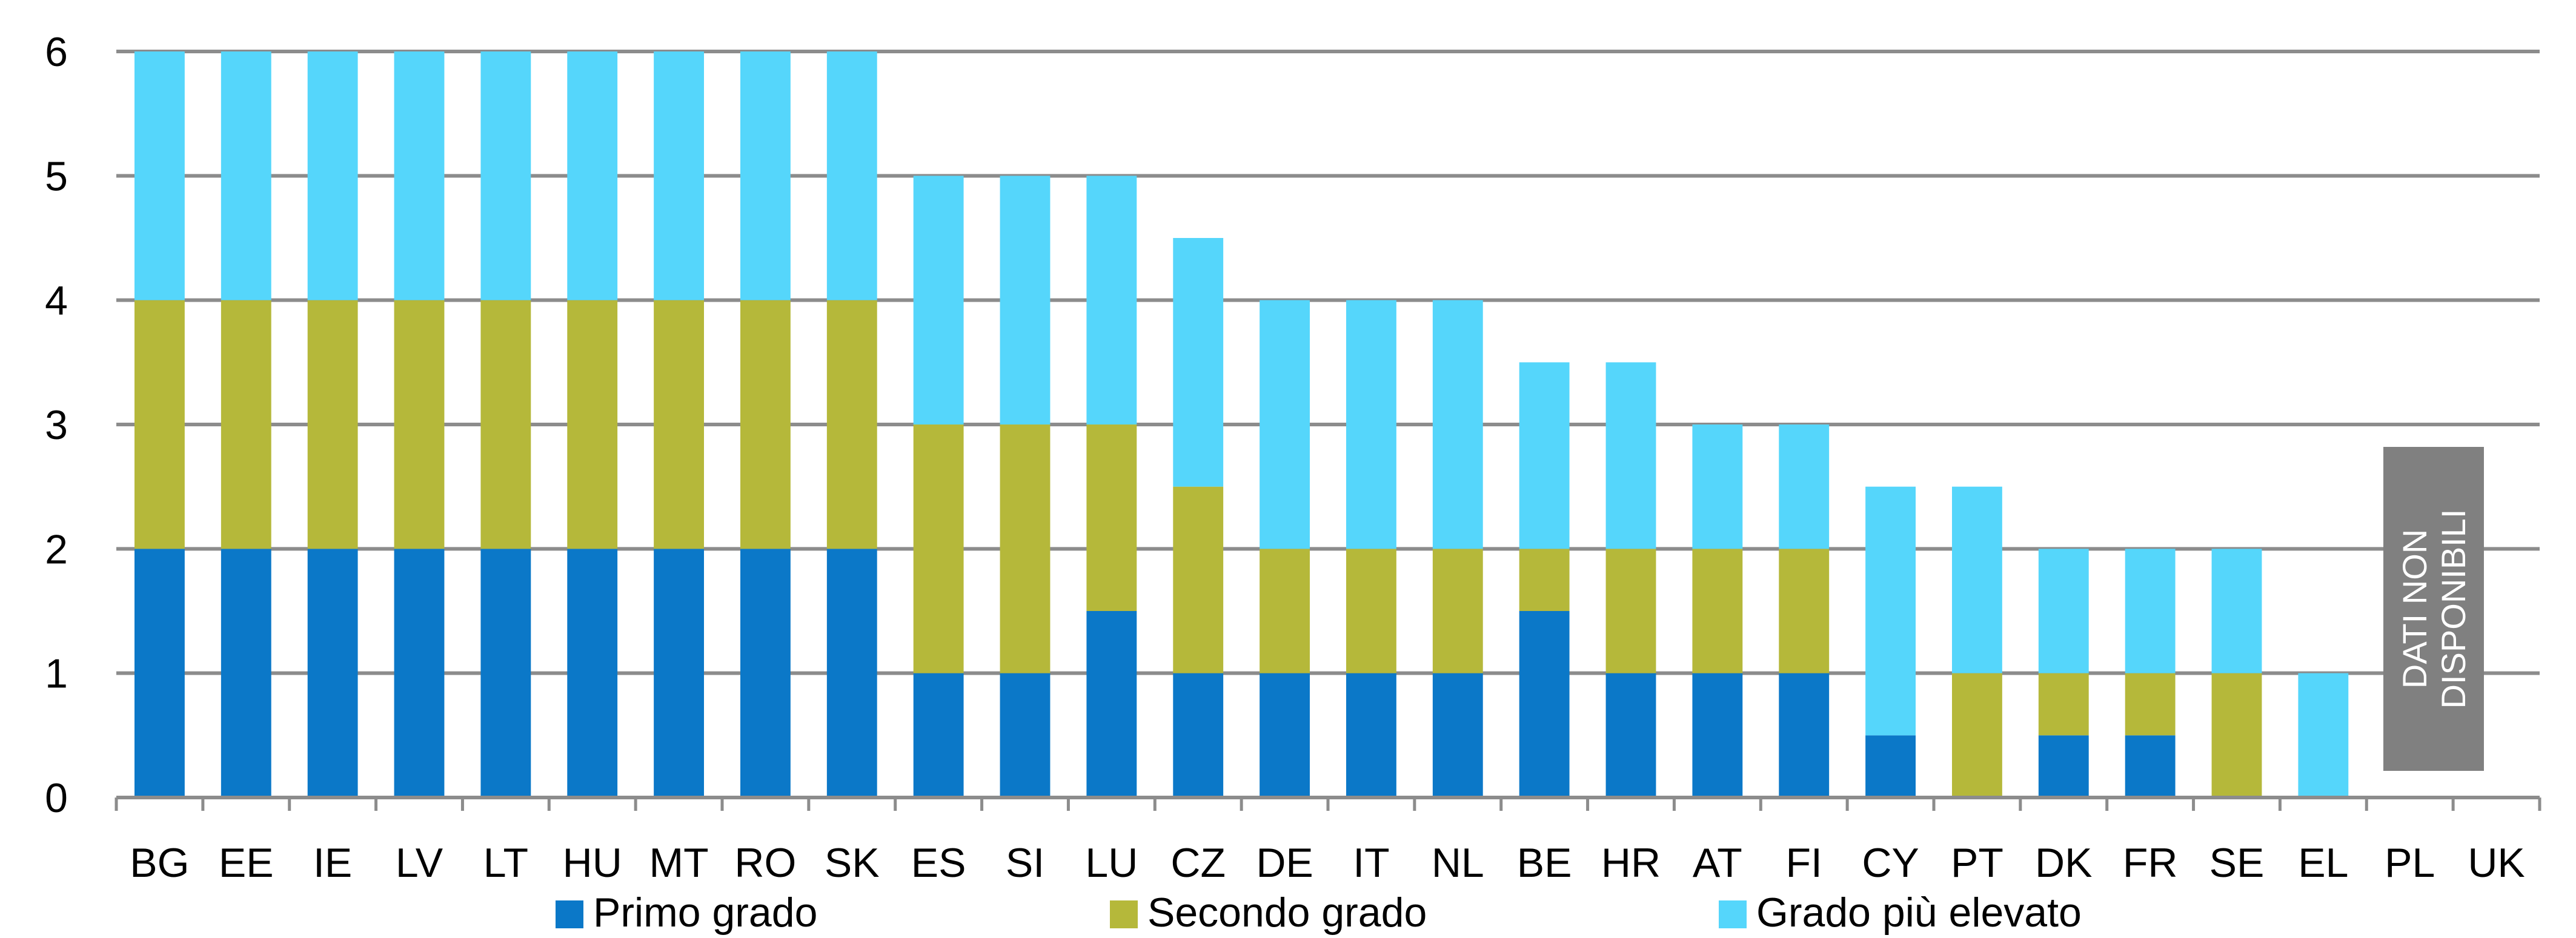 The image size is (2576, 938). I want to click on x-tick-label-IE: IE, so click(333, 863).